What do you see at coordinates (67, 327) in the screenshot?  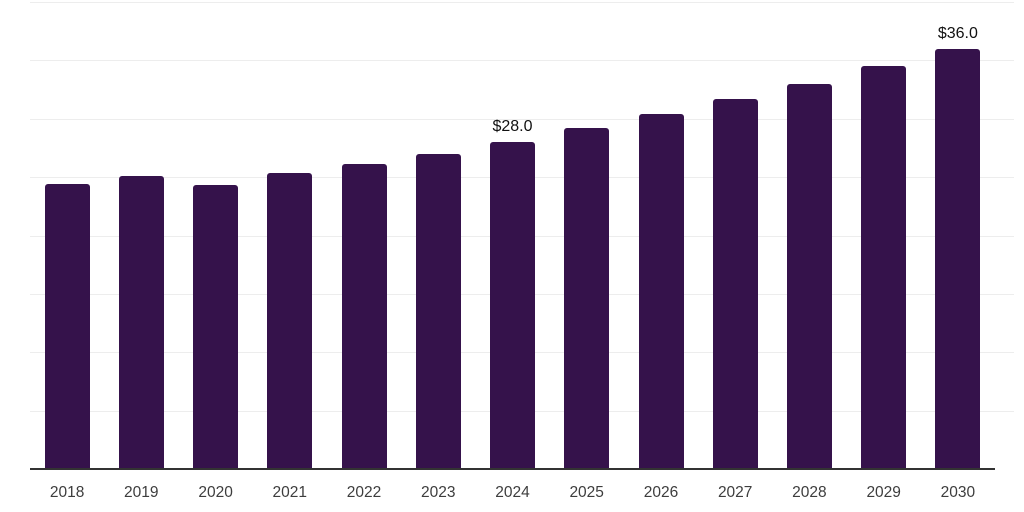 I see `bar-2018` at bounding box center [67, 327].